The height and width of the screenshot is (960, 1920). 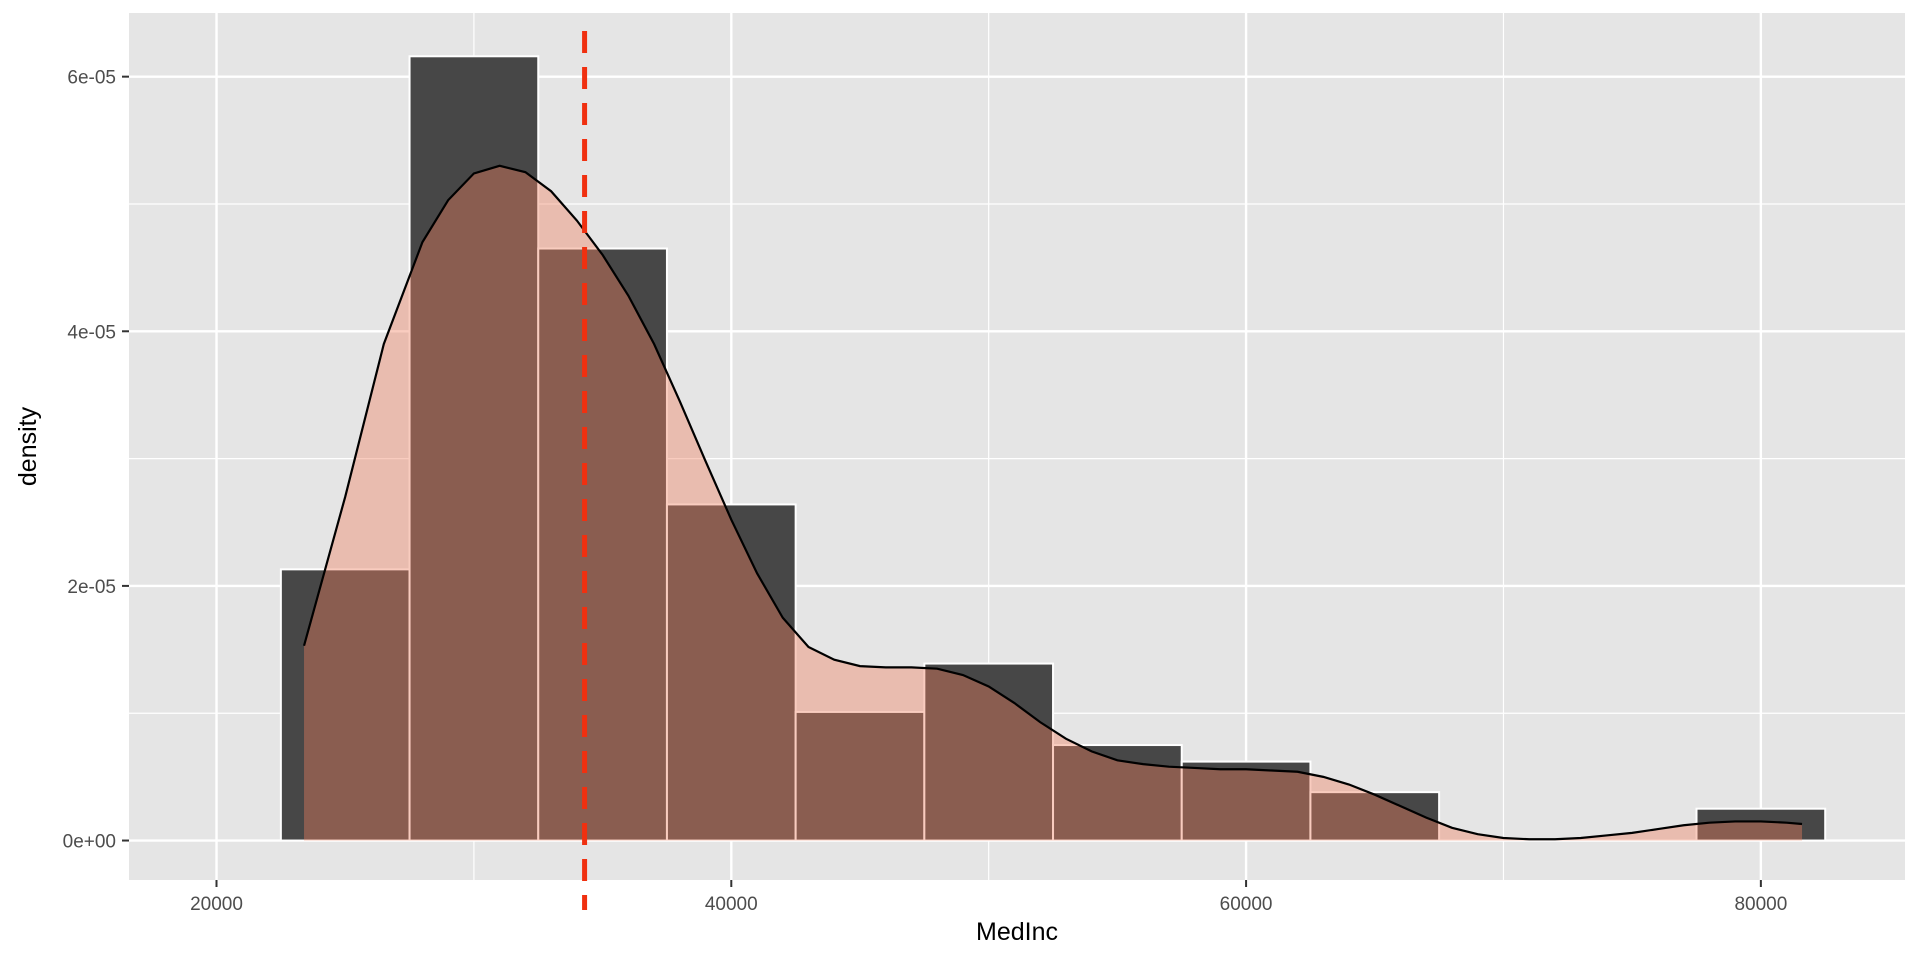 I want to click on x-axis-title: MedInc, so click(x=1017, y=932).